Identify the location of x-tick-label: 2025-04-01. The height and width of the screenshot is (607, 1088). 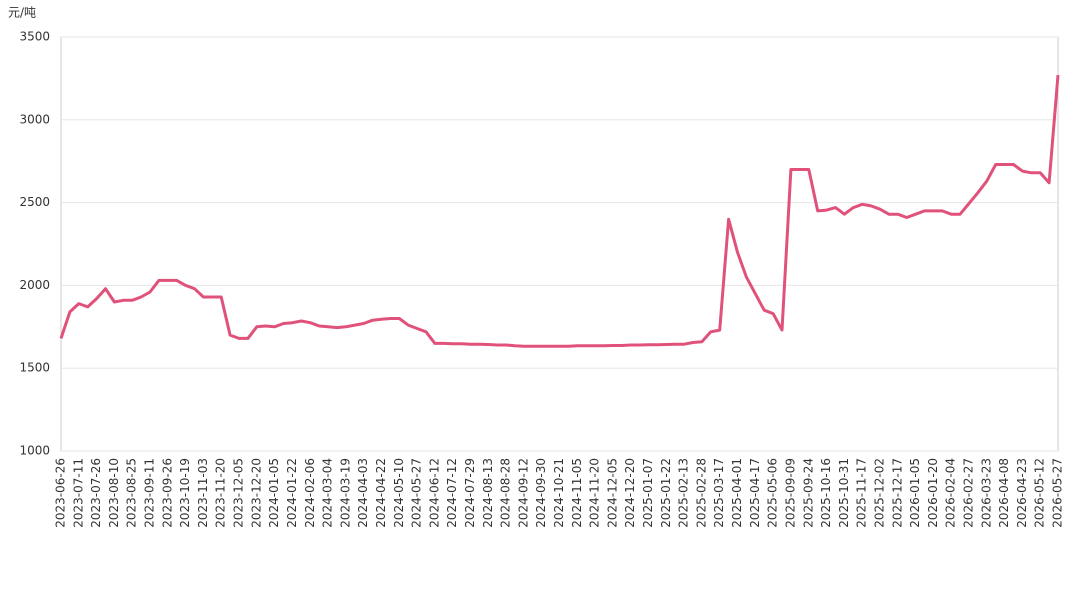
(737, 493).